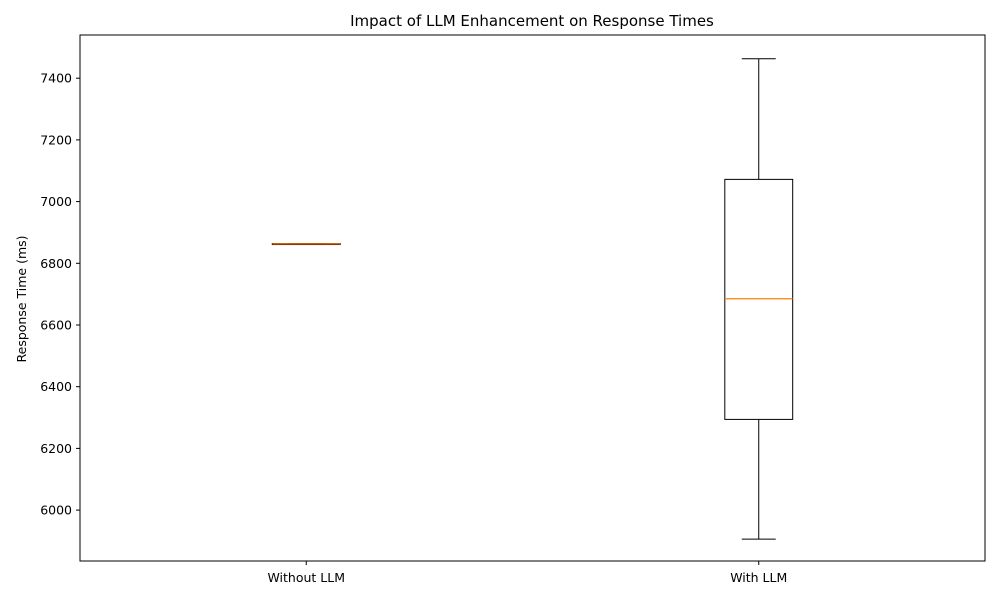  I want to click on y-tick-label: 7200, so click(56, 139).